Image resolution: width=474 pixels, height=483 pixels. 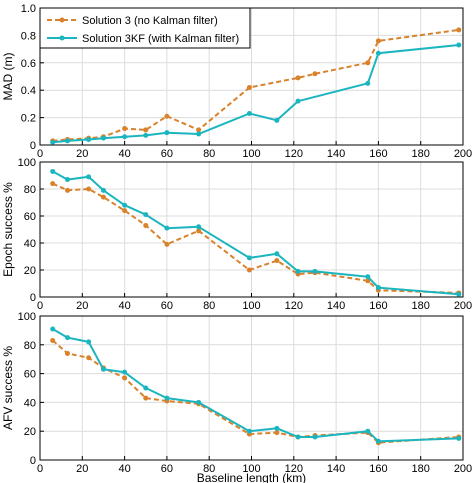 I want to click on y-tick-label: 0.2, so click(x=28, y=119).